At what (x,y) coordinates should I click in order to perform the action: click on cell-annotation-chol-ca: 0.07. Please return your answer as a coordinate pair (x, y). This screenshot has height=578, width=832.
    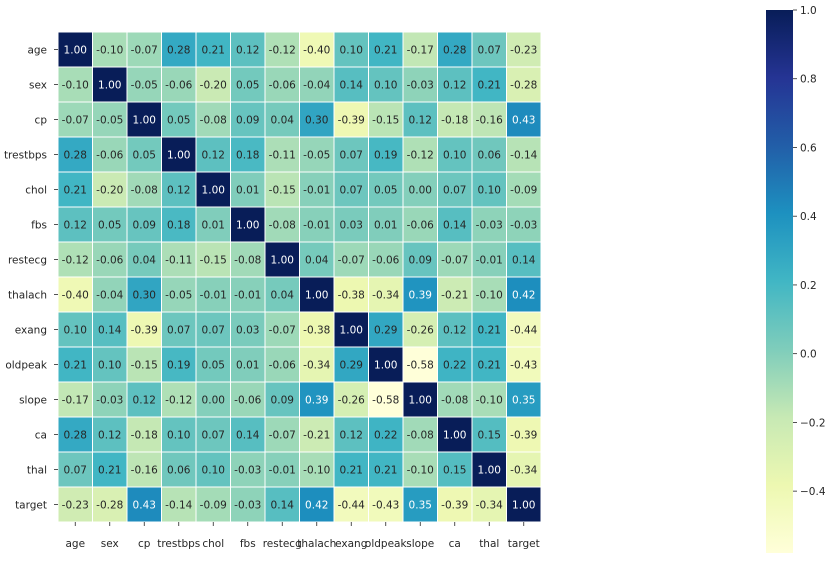
    Looking at the image, I should click on (454, 191).